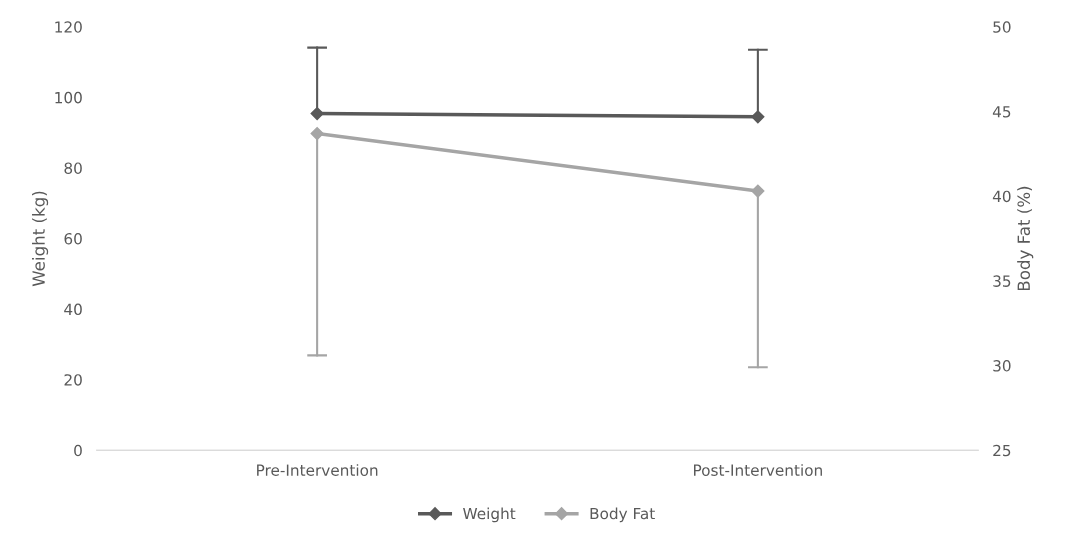 This screenshot has width=1075, height=536. Describe the element at coordinates (489, 515) in the screenshot. I see `legend-label: Weight` at that location.